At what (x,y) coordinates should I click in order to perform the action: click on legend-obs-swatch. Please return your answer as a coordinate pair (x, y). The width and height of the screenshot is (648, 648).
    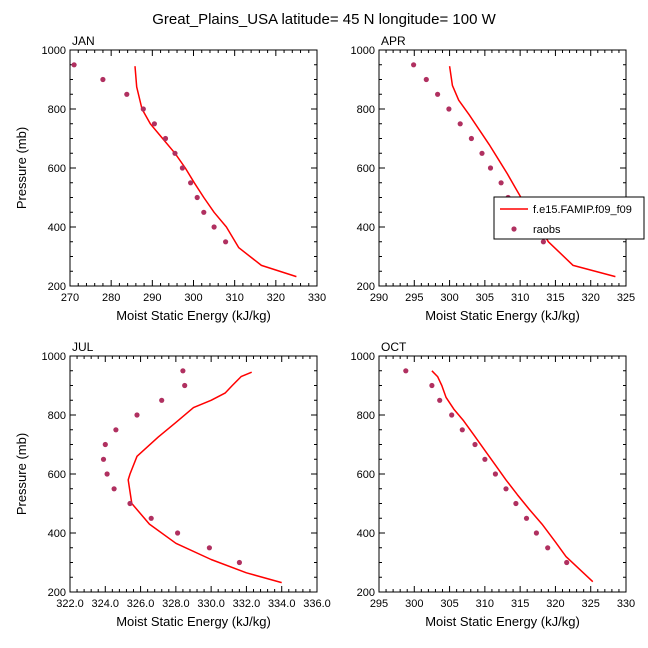
    Looking at the image, I should click on (514, 229).